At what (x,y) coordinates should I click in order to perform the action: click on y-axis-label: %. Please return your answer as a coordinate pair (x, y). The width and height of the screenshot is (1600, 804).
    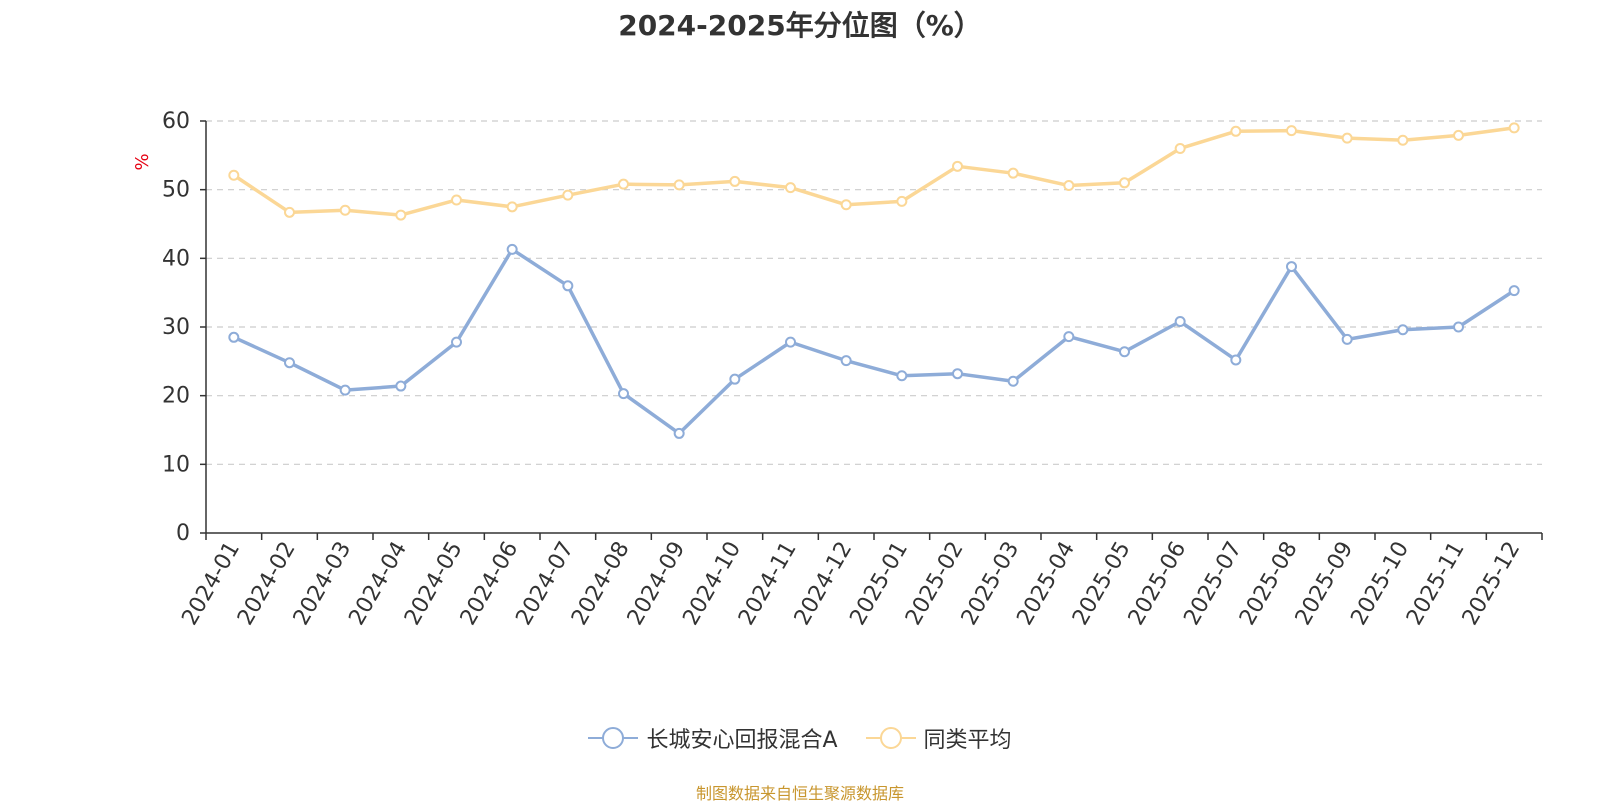
    Looking at the image, I should click on (142, 161).